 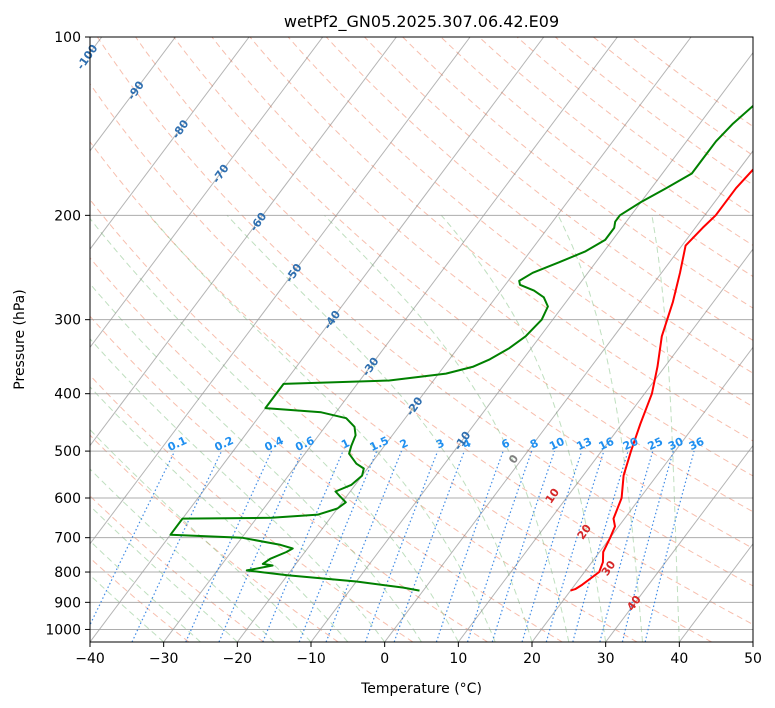 I want to click on y-tick-label: 800, so click(x=67, y=573).